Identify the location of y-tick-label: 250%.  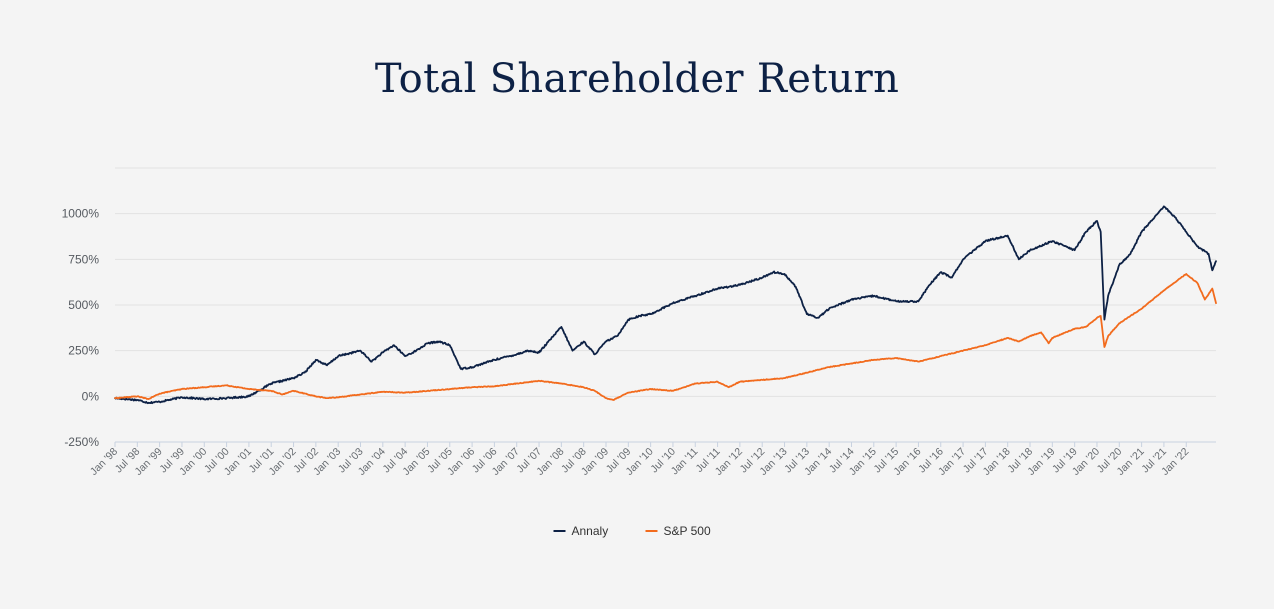
(83, 351).